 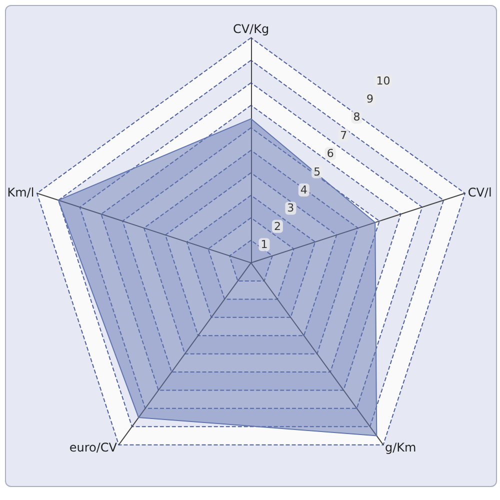 I want to click on y-tick-label: 9, so click(x=370, y=99).